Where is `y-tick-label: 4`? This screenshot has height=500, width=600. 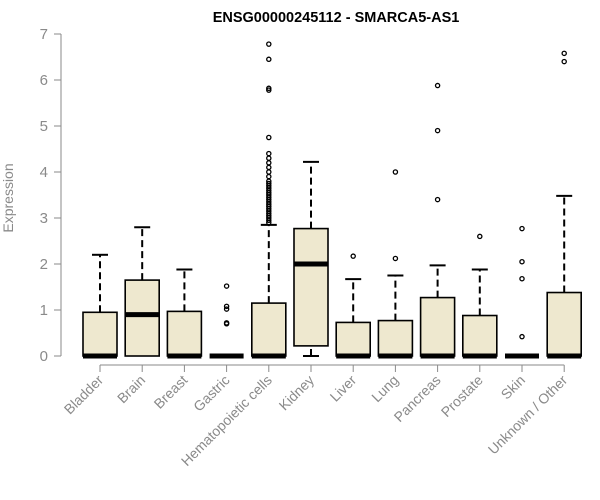
y-tick-label: 4 is located at coordinates (44, 172).